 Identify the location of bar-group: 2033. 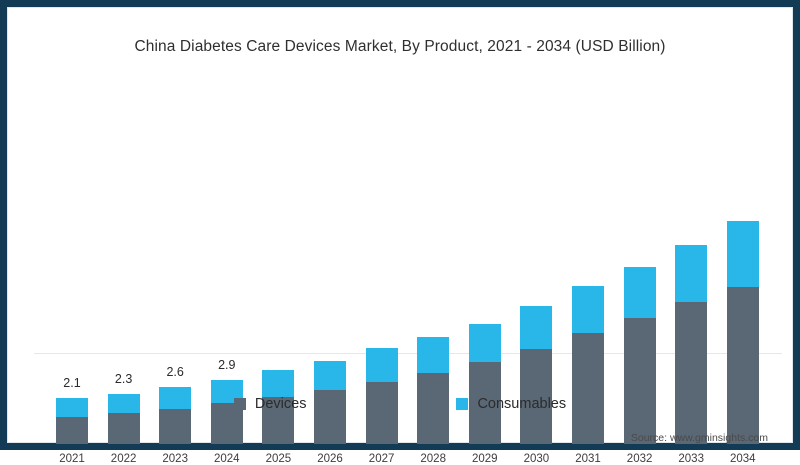
(691, 282).